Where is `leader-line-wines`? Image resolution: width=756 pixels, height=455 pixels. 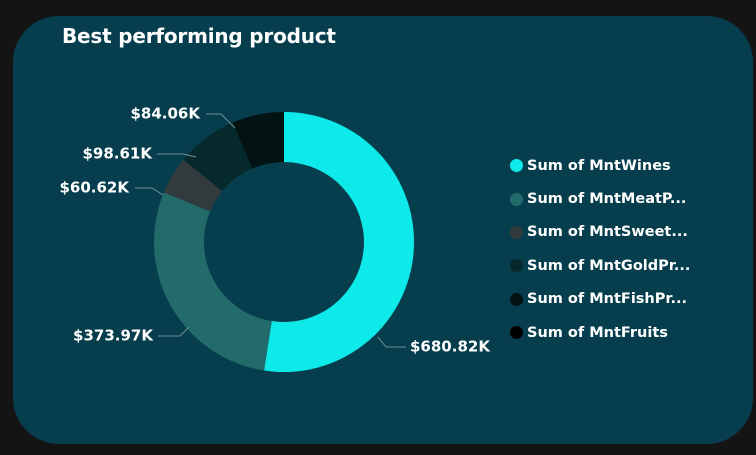 leader-line-wines is located at coordinates (391, 342).